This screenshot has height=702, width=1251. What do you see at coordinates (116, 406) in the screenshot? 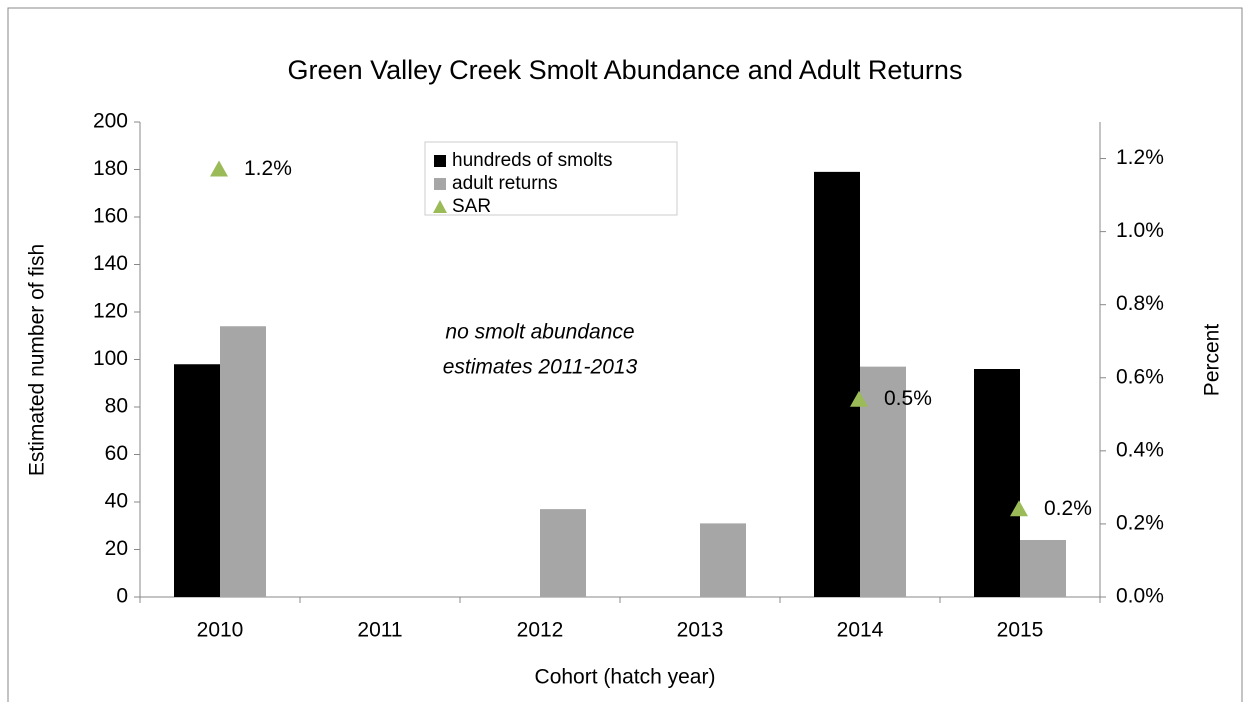
I see `y-tick-label: 80` at bounding box center [116, 406].